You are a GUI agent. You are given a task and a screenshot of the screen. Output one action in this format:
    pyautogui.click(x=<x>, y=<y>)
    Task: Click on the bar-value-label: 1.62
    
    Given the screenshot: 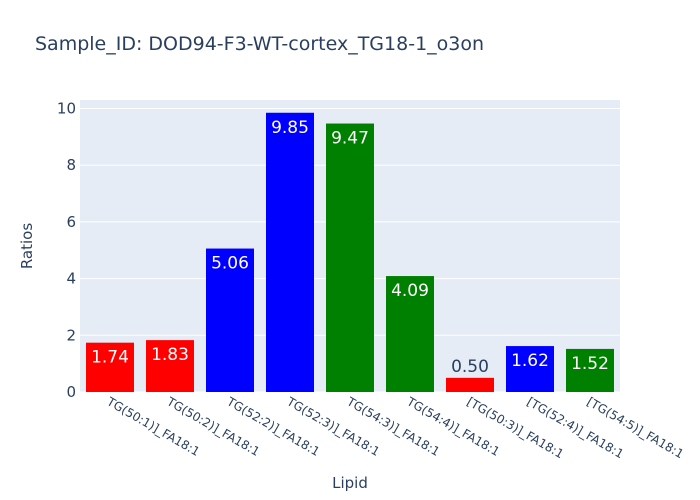 What is the action you would take?
    pyautogui.click(x=530, y=361)
    